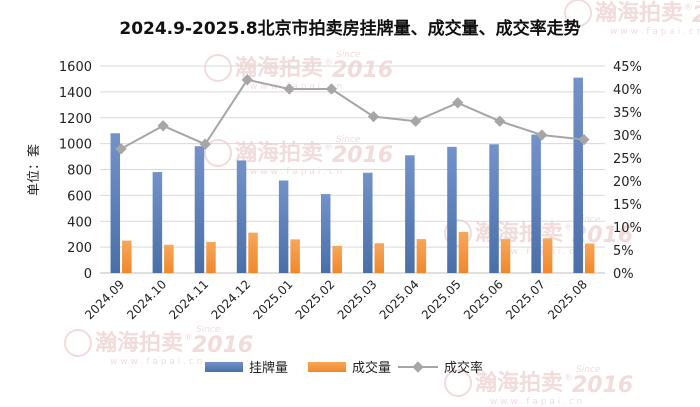 The image size is (700, 407). I want to click on x-tick-label: 2024.10, so click(146, 299).